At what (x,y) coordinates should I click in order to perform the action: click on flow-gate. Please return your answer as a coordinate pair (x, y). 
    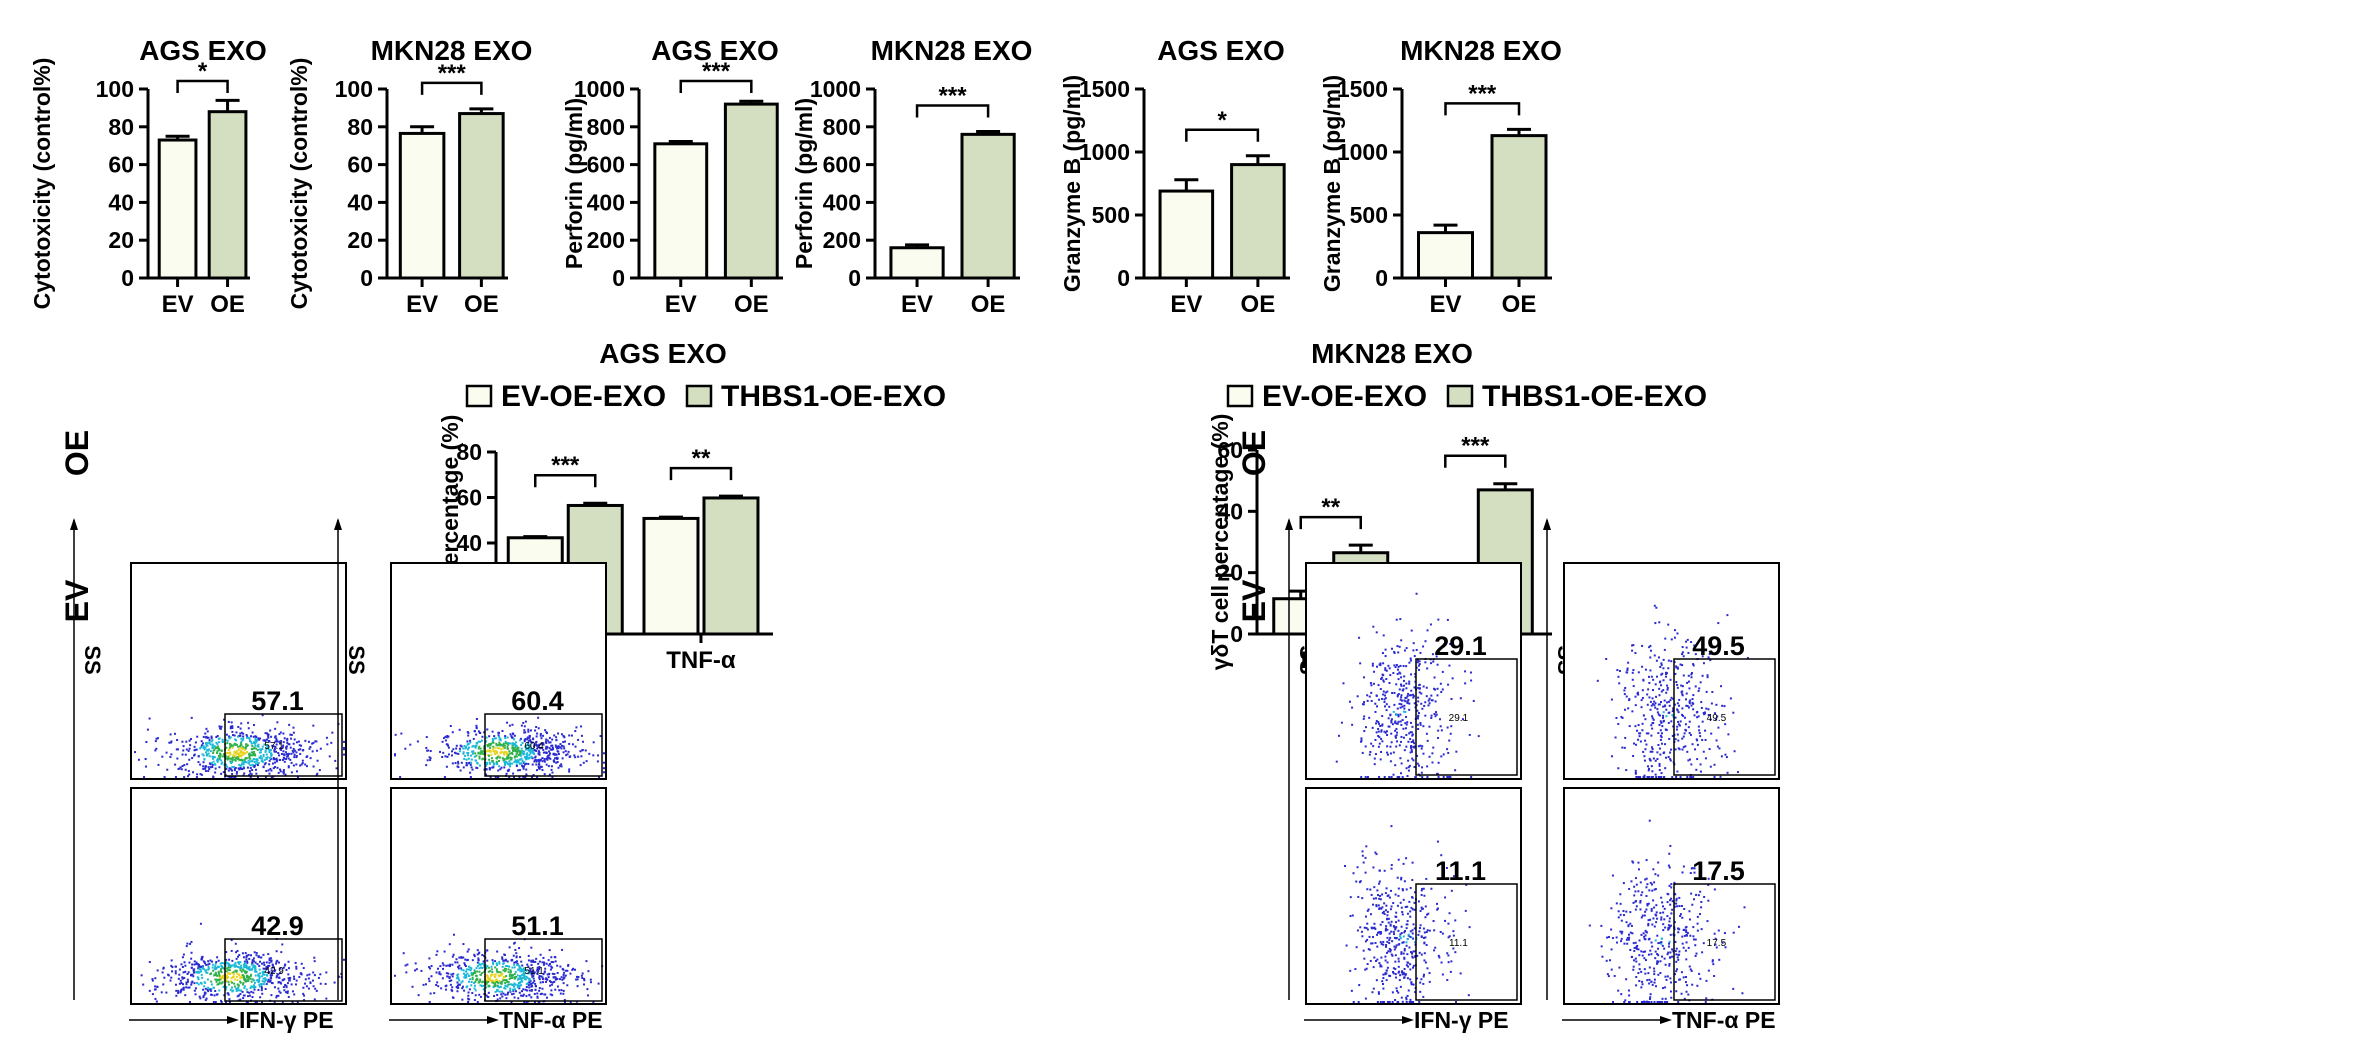
    Looking at the image, I should click on (543, 970).